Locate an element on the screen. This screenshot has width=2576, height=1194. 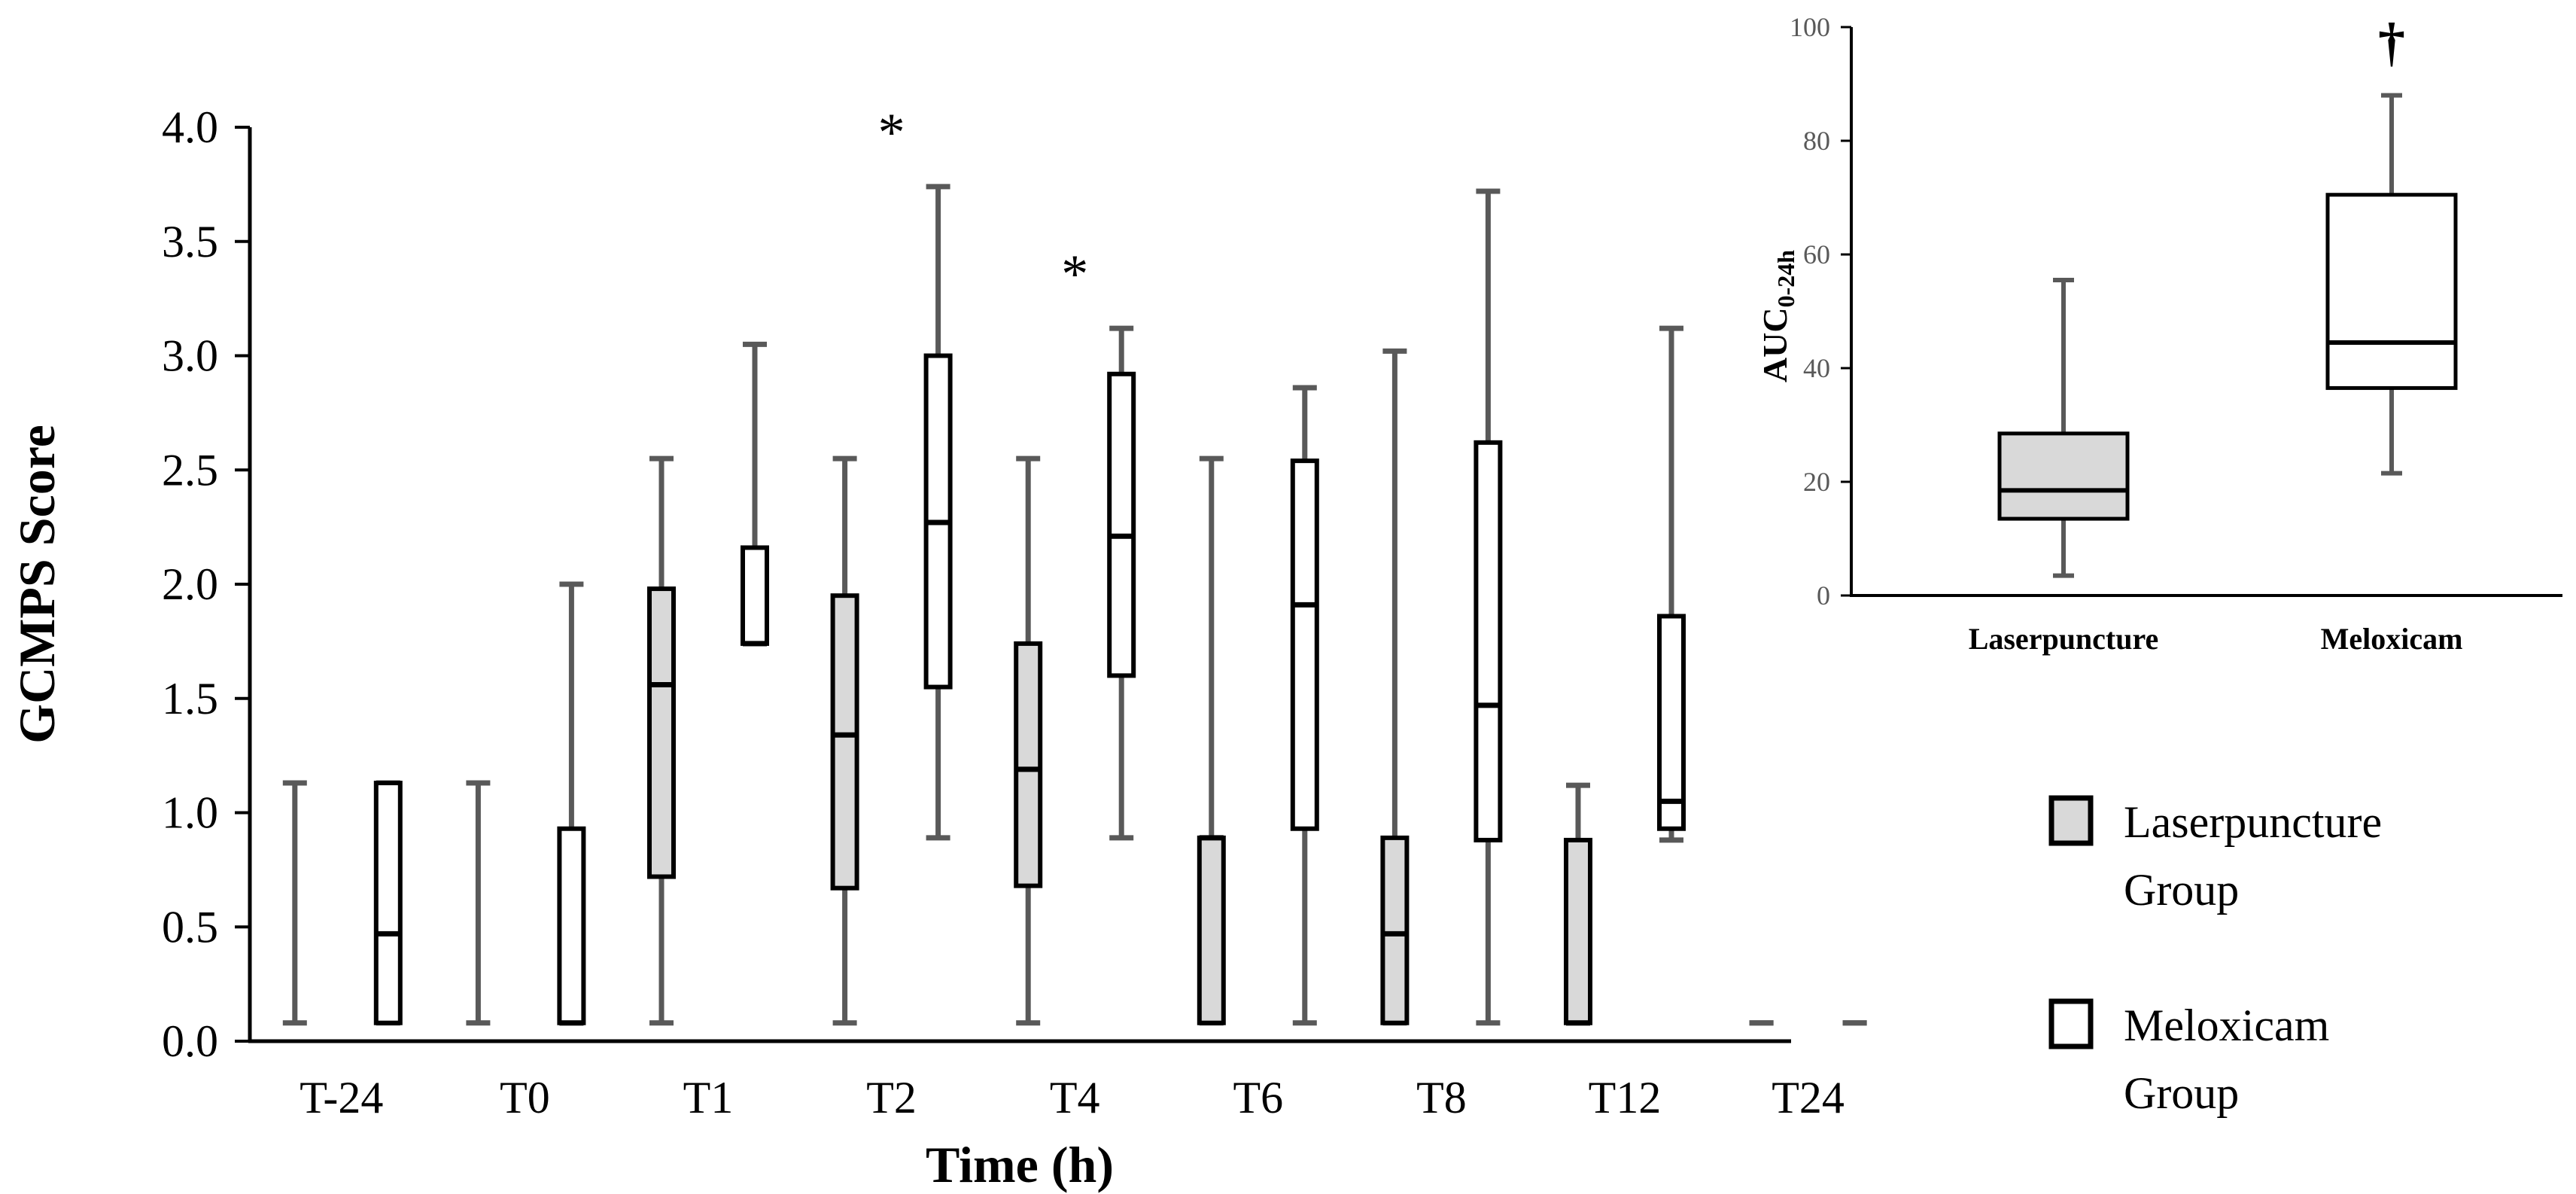
main-x-tick-label: T12 is located at coordinates (1626, 1097).